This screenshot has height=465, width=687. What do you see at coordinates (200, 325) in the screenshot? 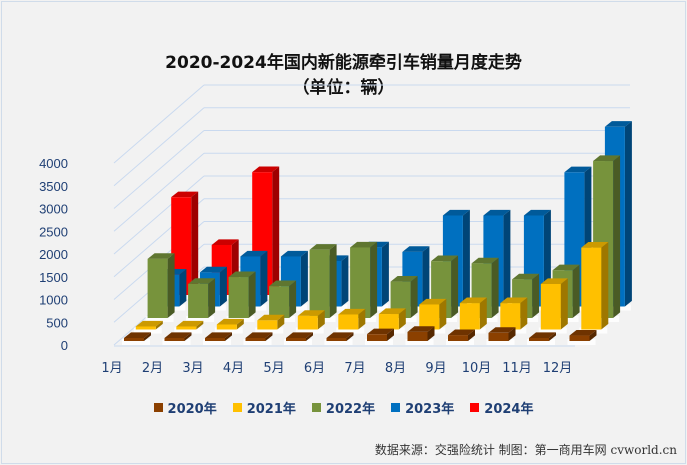
I see `bar-side-2021年-2月` at bounding box center [200, 325].